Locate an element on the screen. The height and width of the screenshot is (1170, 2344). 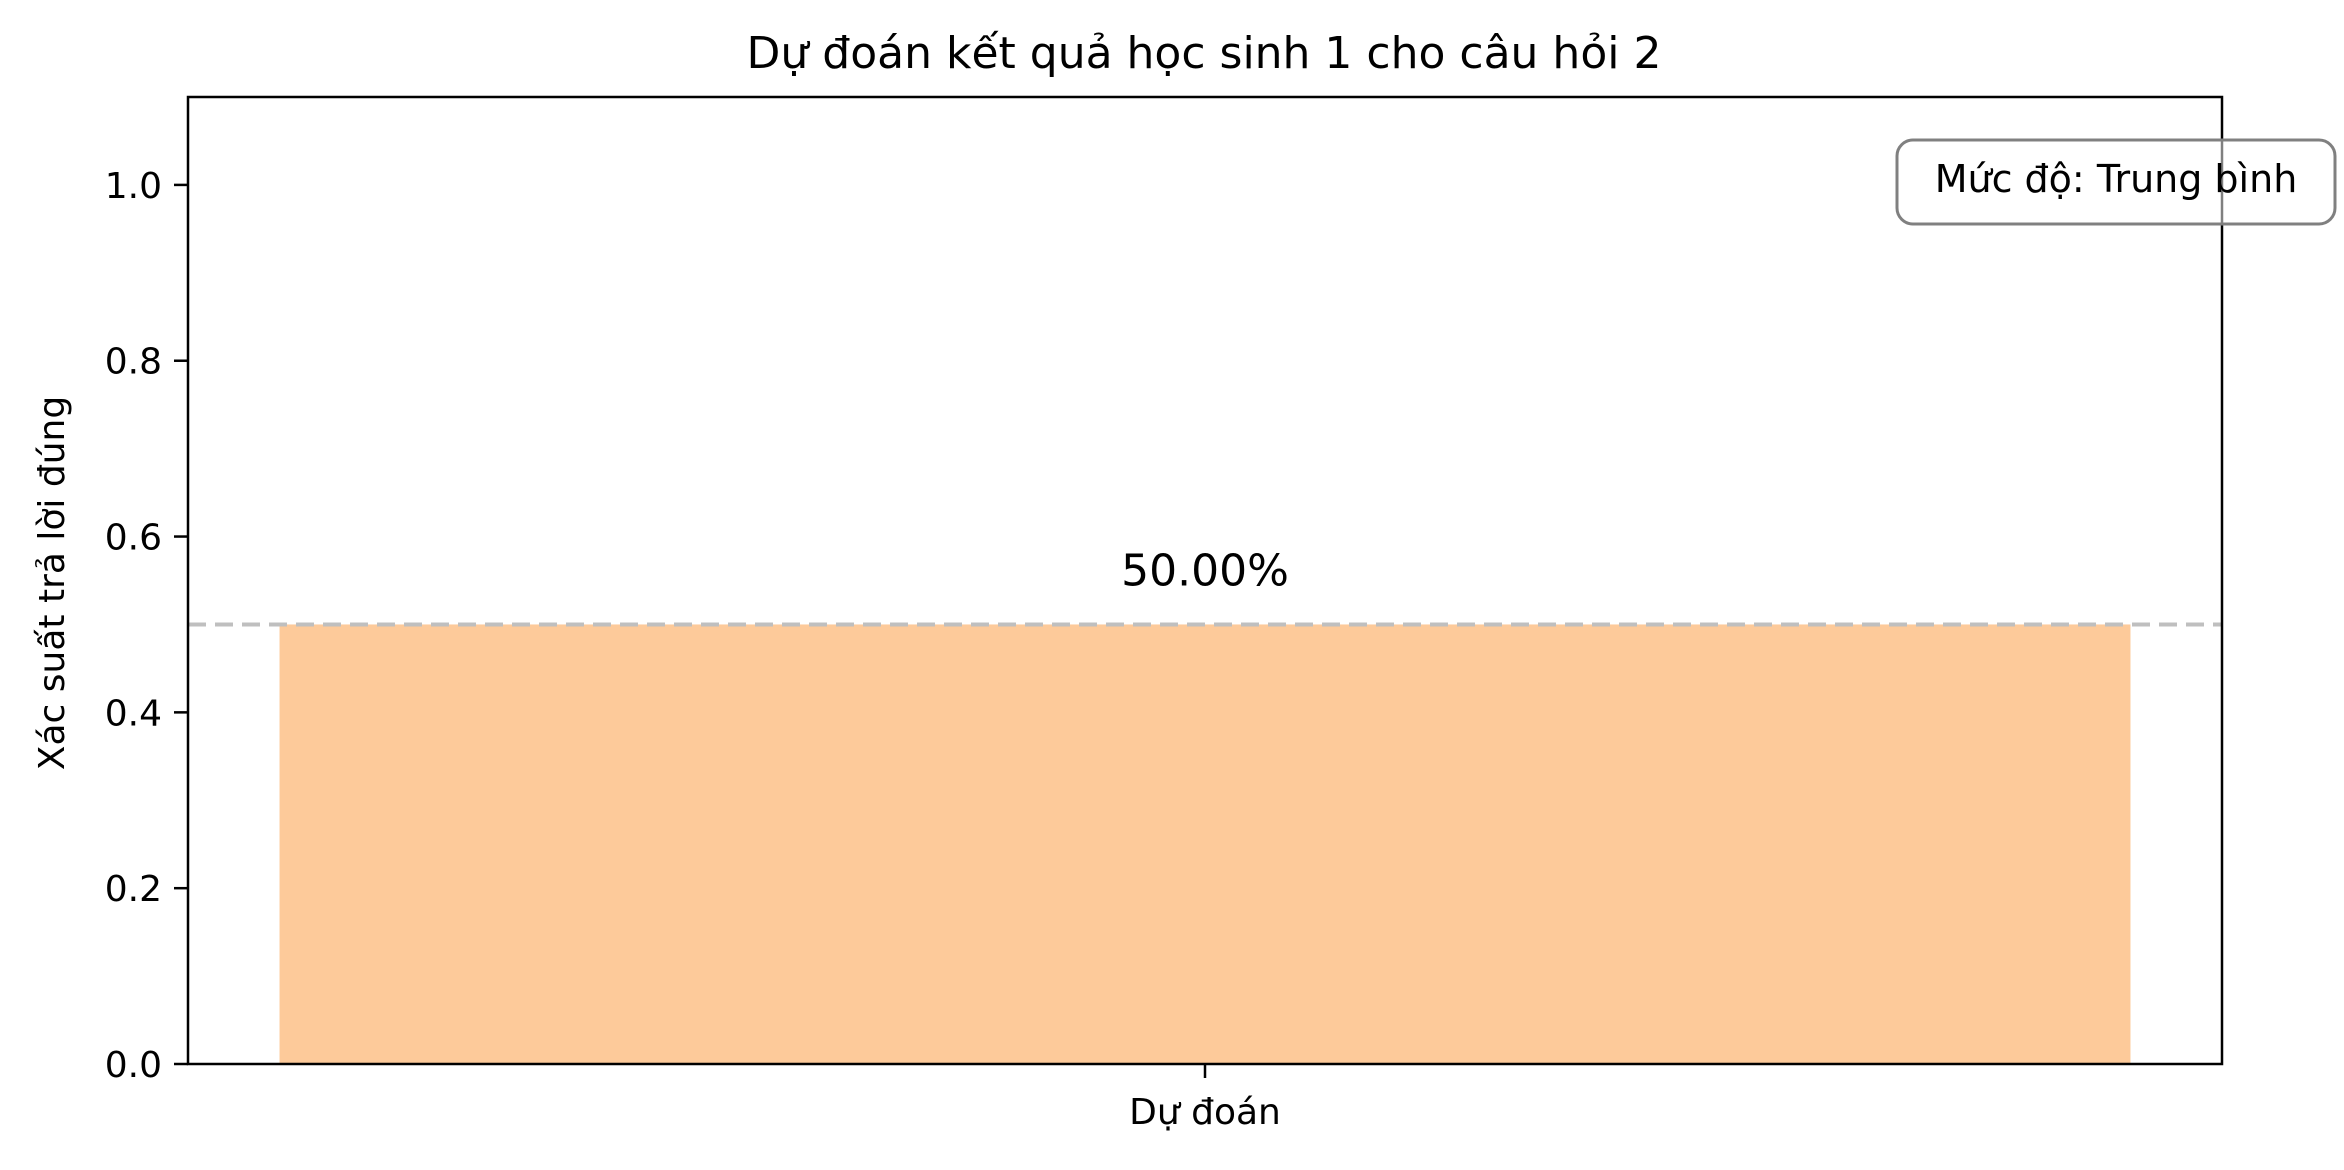
difficulty-annotation: Mức độ: Trung bình is located at coordinates (2116, 182).